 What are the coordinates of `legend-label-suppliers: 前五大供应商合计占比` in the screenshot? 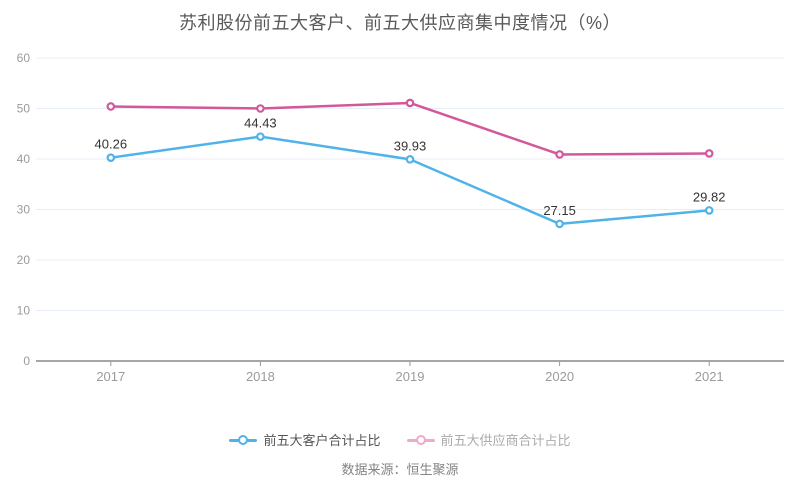 It's located at (505, 440).